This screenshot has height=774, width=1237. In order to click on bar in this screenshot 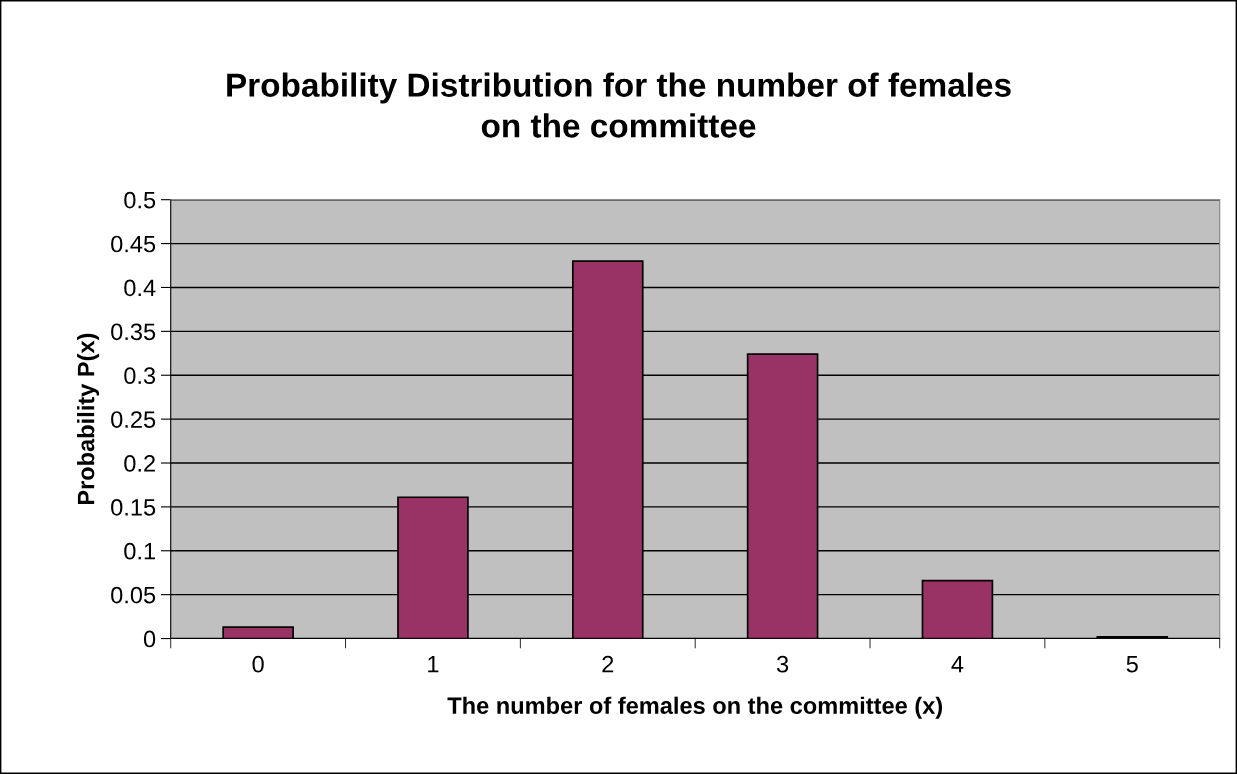, I will do `click(258, 632)`.